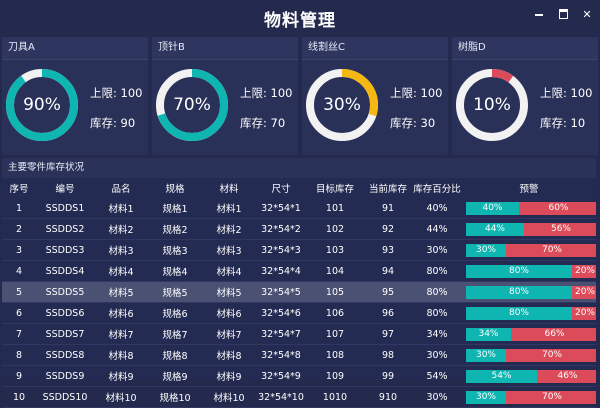 This screenshot has height=408, width=600. I want to click on minimize-icon, so click(539, 15).